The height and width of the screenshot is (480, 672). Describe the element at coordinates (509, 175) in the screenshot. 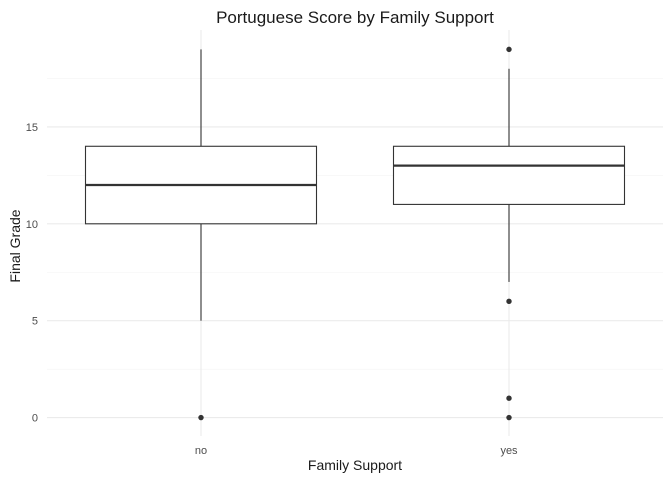

I see `iqr-box` at that location.